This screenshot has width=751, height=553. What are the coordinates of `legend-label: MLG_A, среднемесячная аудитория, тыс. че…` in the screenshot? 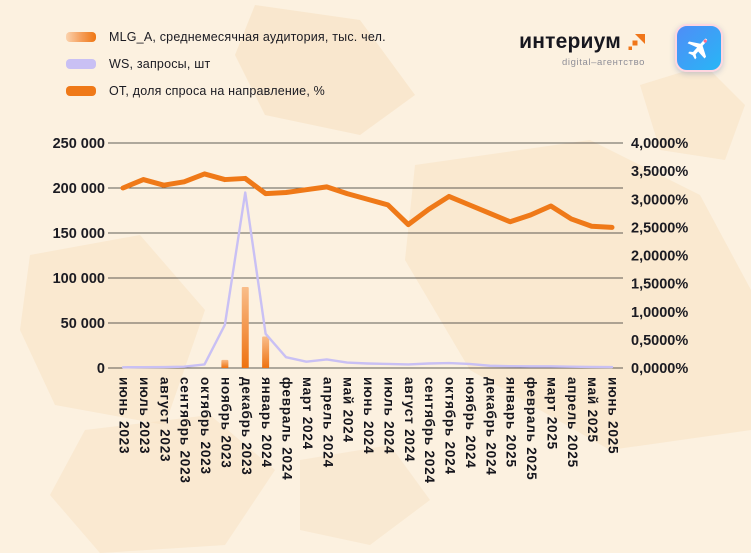 It's located at (247, 37).